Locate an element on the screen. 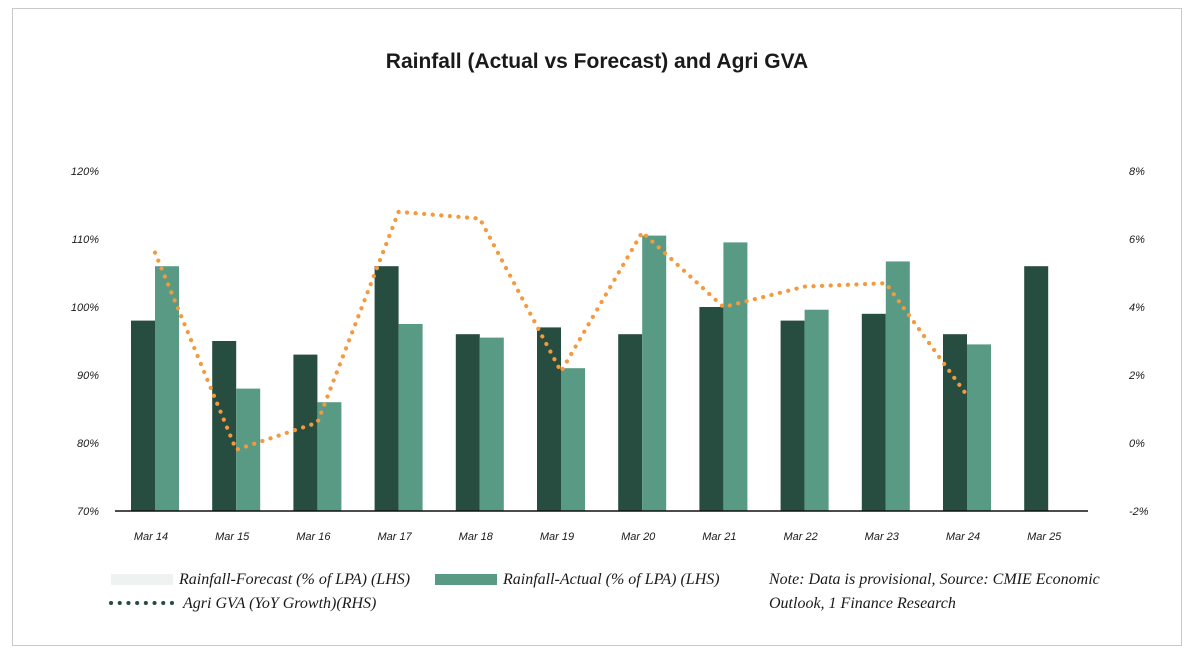  x-tick-label-mar-17: Mar 17 is located at coordinates (394, 537).